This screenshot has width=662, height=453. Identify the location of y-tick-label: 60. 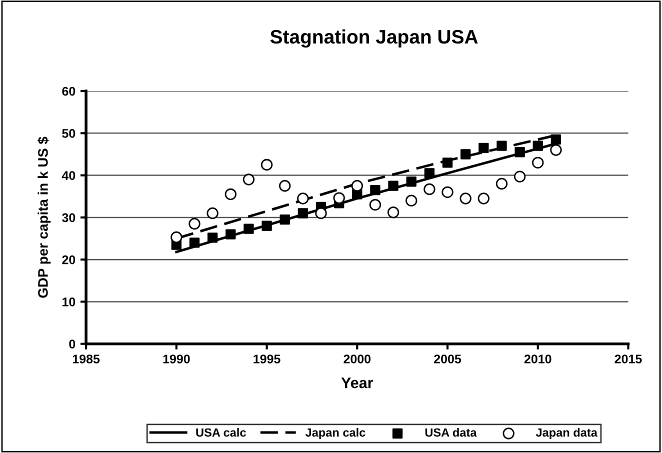
(69, 91).